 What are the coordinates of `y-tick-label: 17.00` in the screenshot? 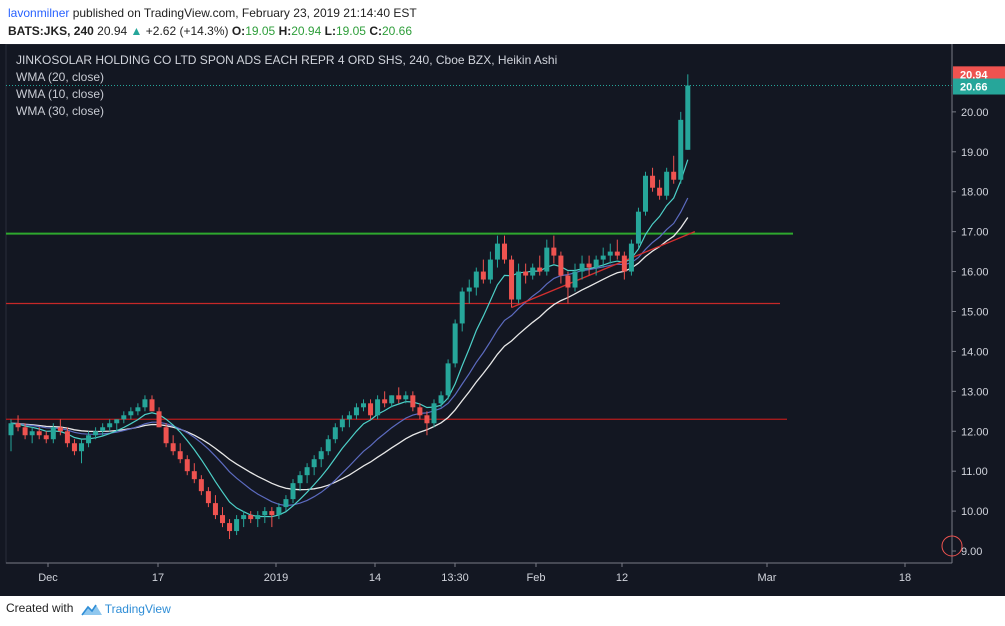 It's located at (975, 233).